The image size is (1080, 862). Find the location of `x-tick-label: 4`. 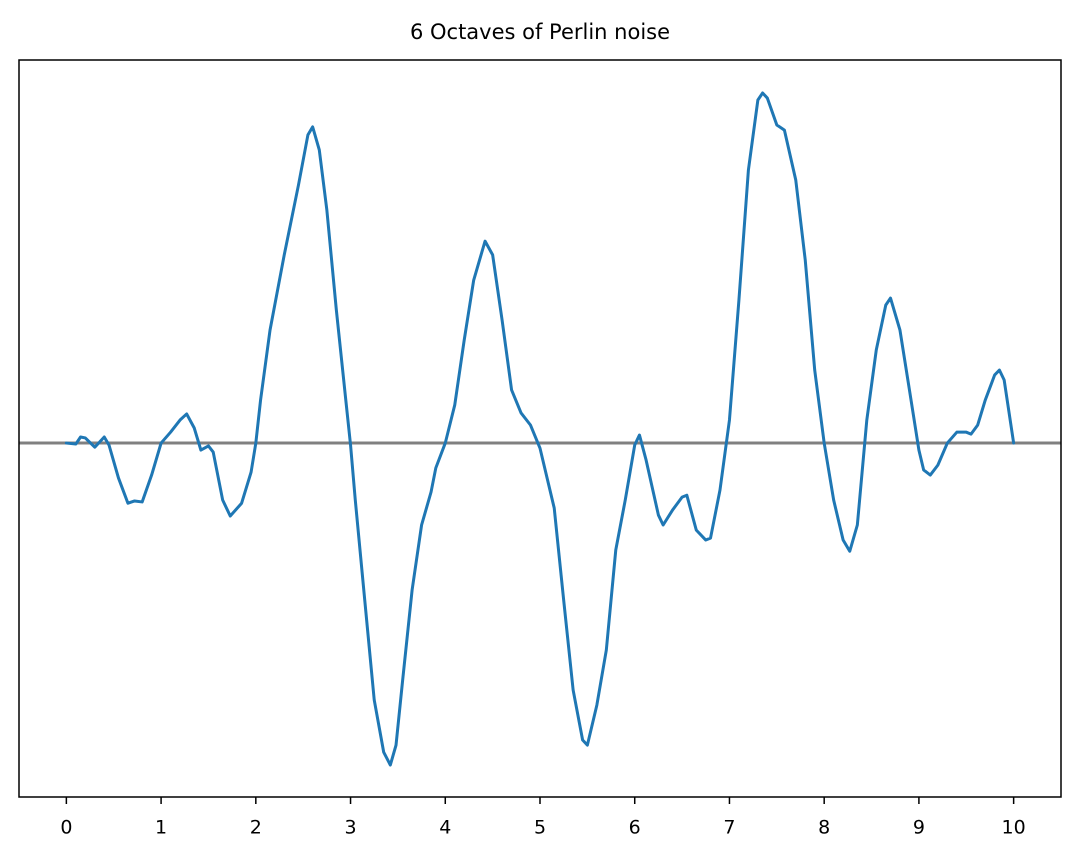

x-tick-label: 4 is located at coordinates (445, 828).